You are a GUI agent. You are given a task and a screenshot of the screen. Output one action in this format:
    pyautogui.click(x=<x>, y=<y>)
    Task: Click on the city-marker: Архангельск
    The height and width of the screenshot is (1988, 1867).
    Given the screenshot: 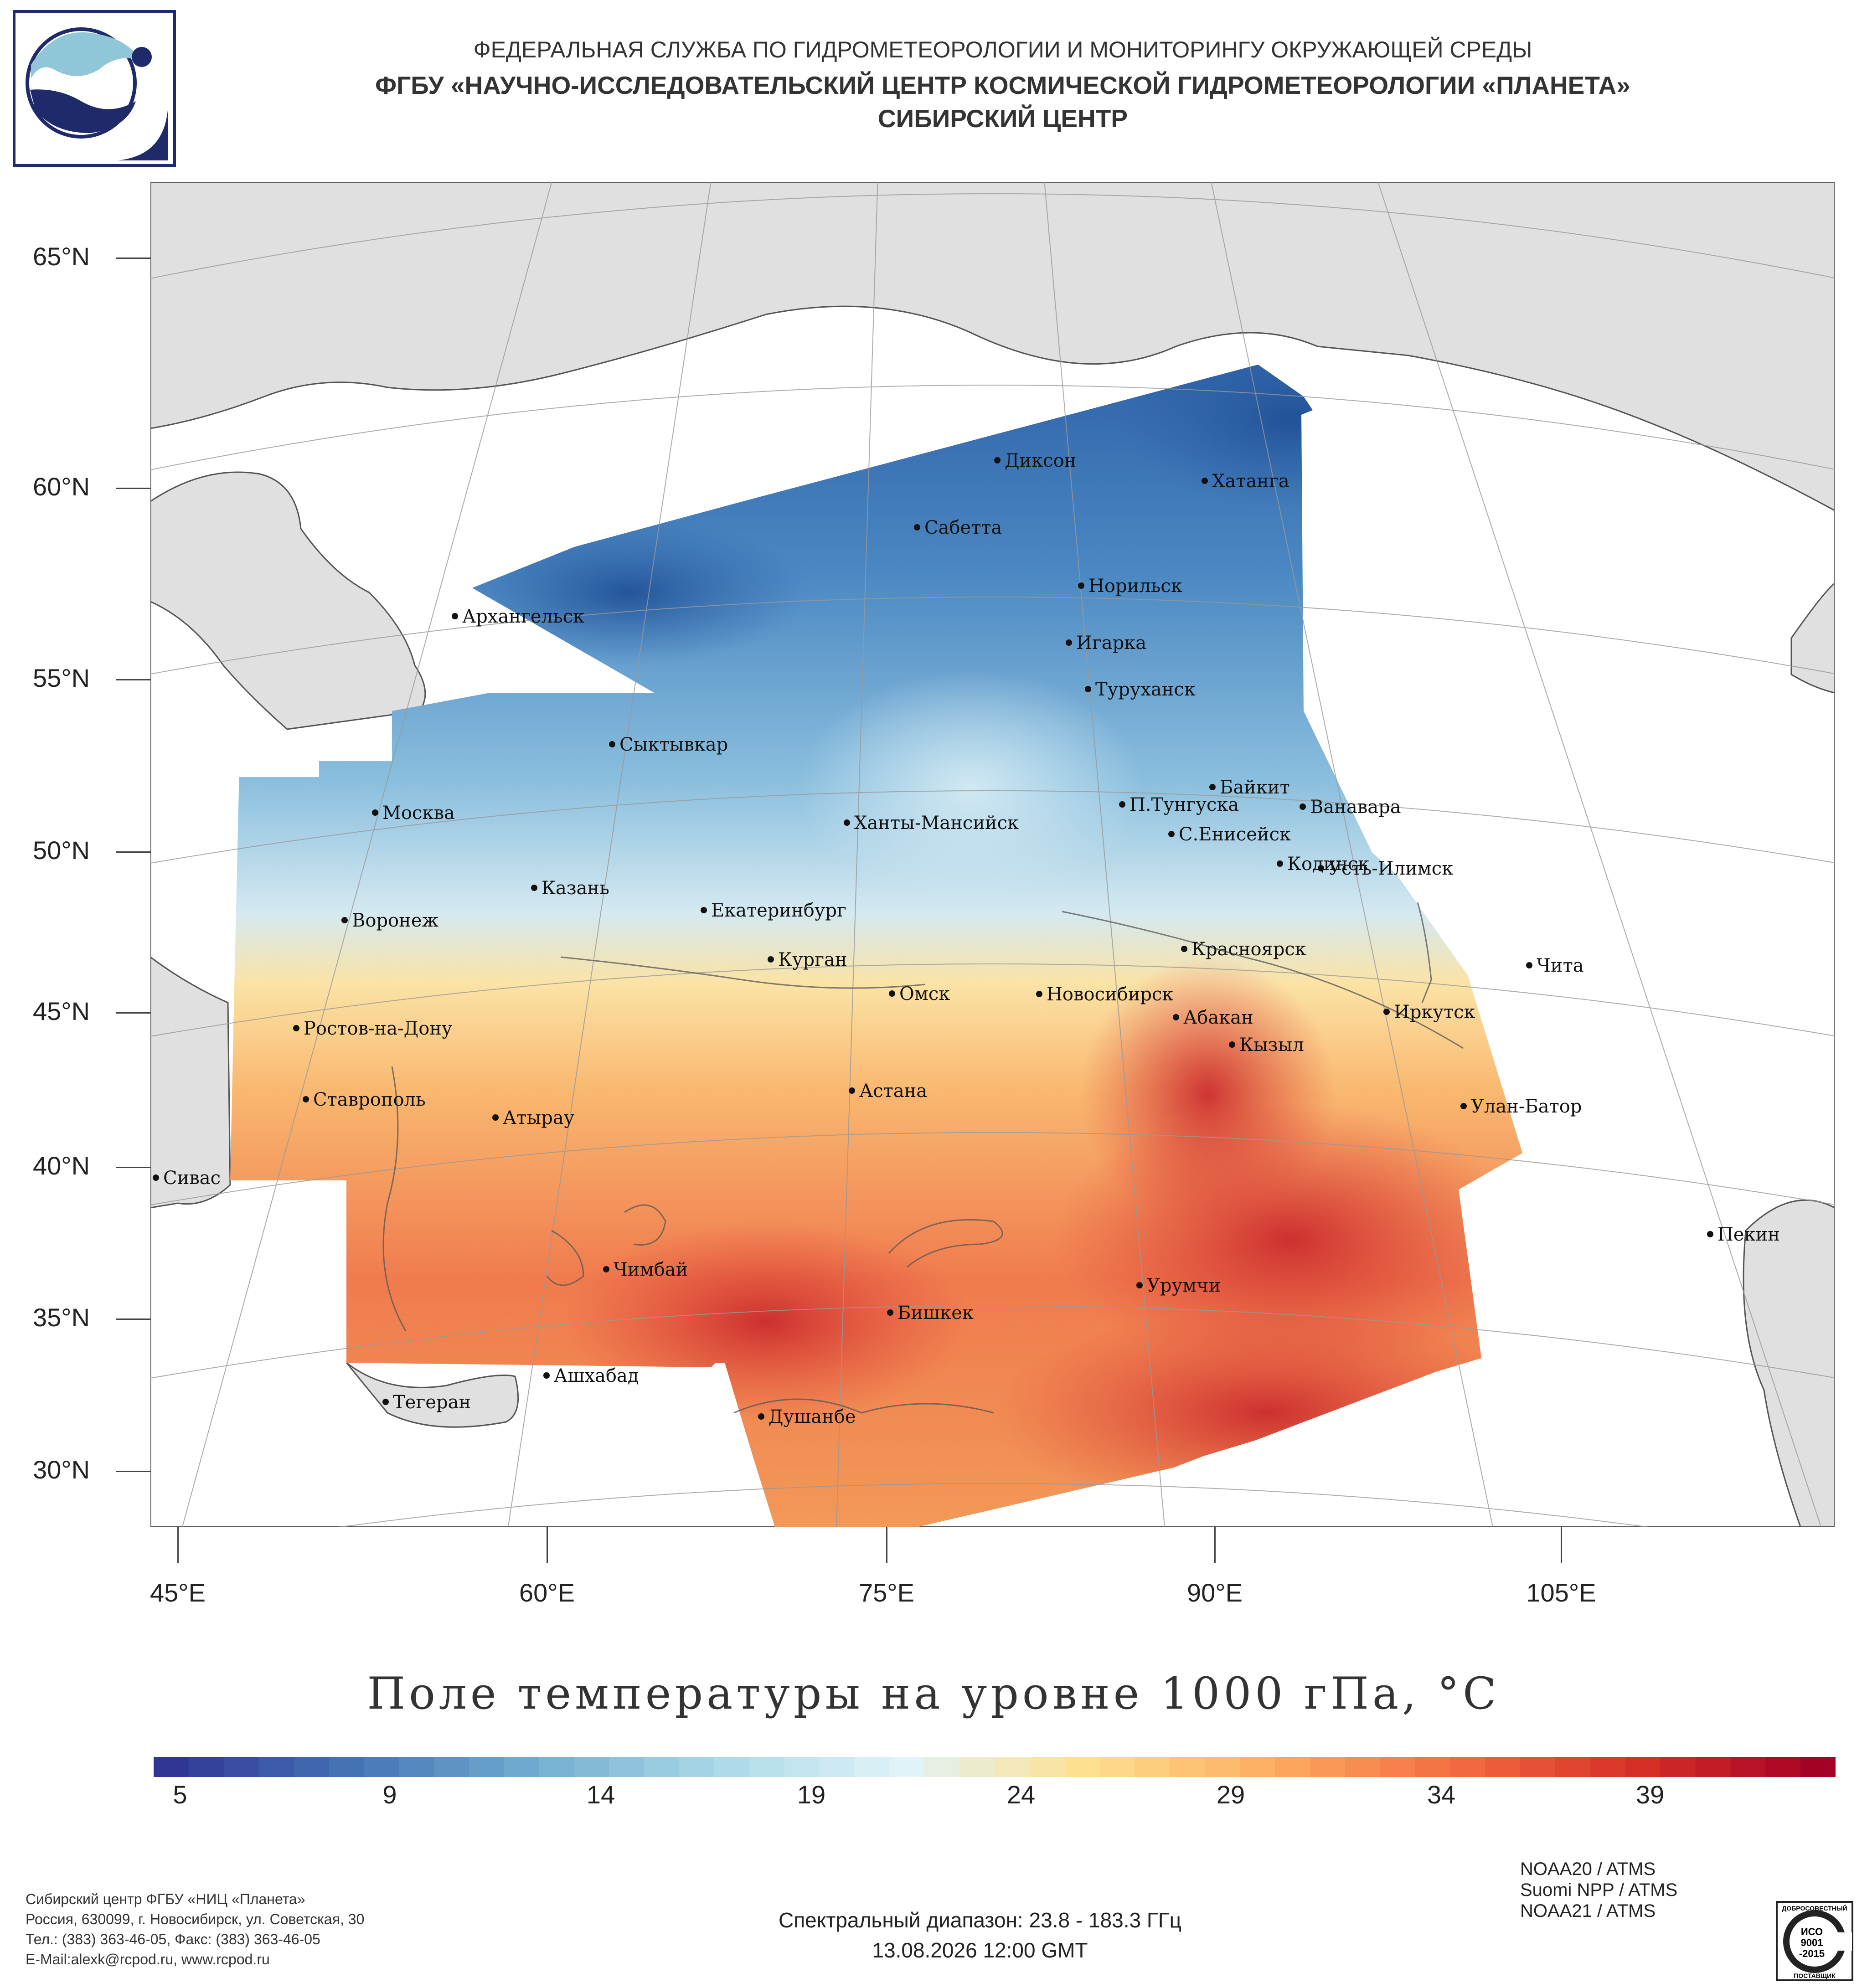 What is the action you would take?
    pyautogui.click(x=518, y=616)
    